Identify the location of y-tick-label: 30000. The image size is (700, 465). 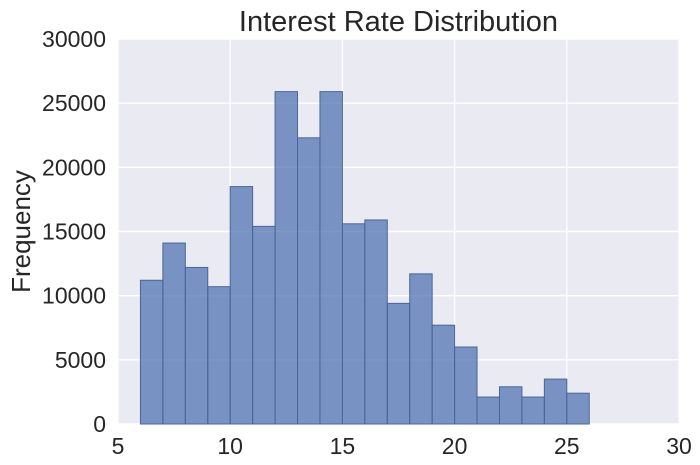
(74, 39).